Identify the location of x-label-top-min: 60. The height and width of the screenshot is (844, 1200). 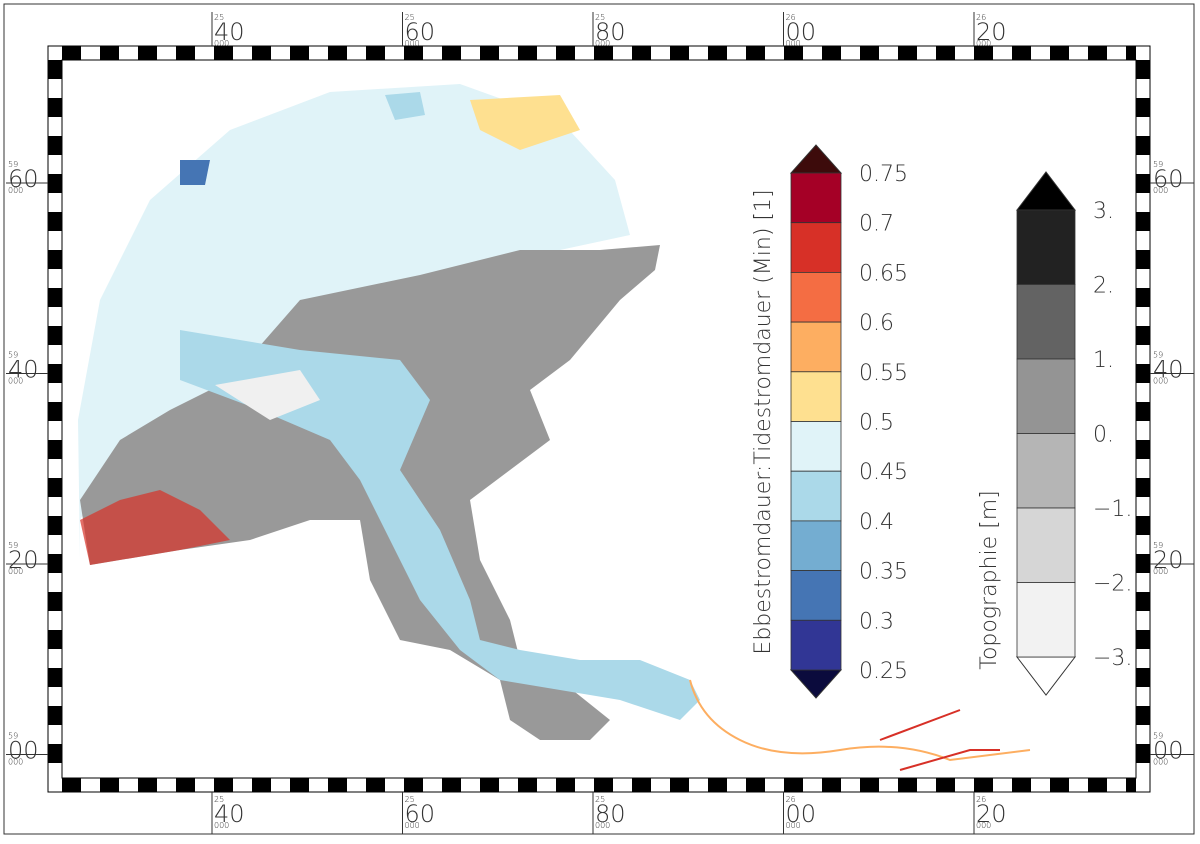
(420, 32).